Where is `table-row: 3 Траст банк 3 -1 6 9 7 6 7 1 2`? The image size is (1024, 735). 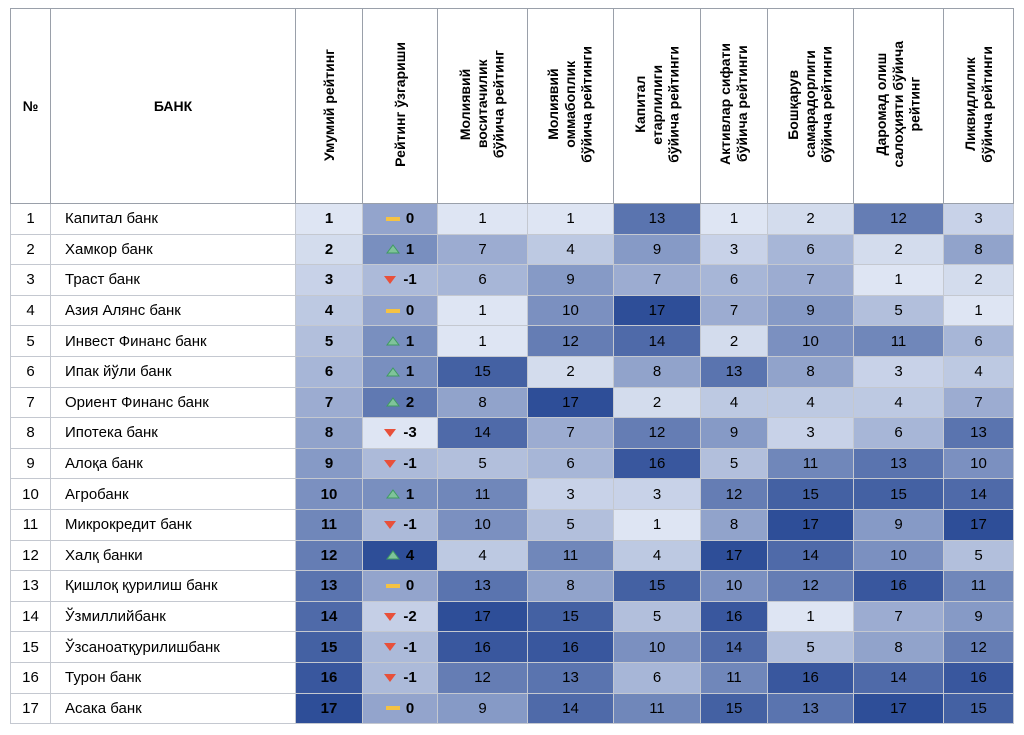 table-row: 3 Траст банк 3 -1 6 9 7 6 7 1 2 is located at coordinates (512, 280).